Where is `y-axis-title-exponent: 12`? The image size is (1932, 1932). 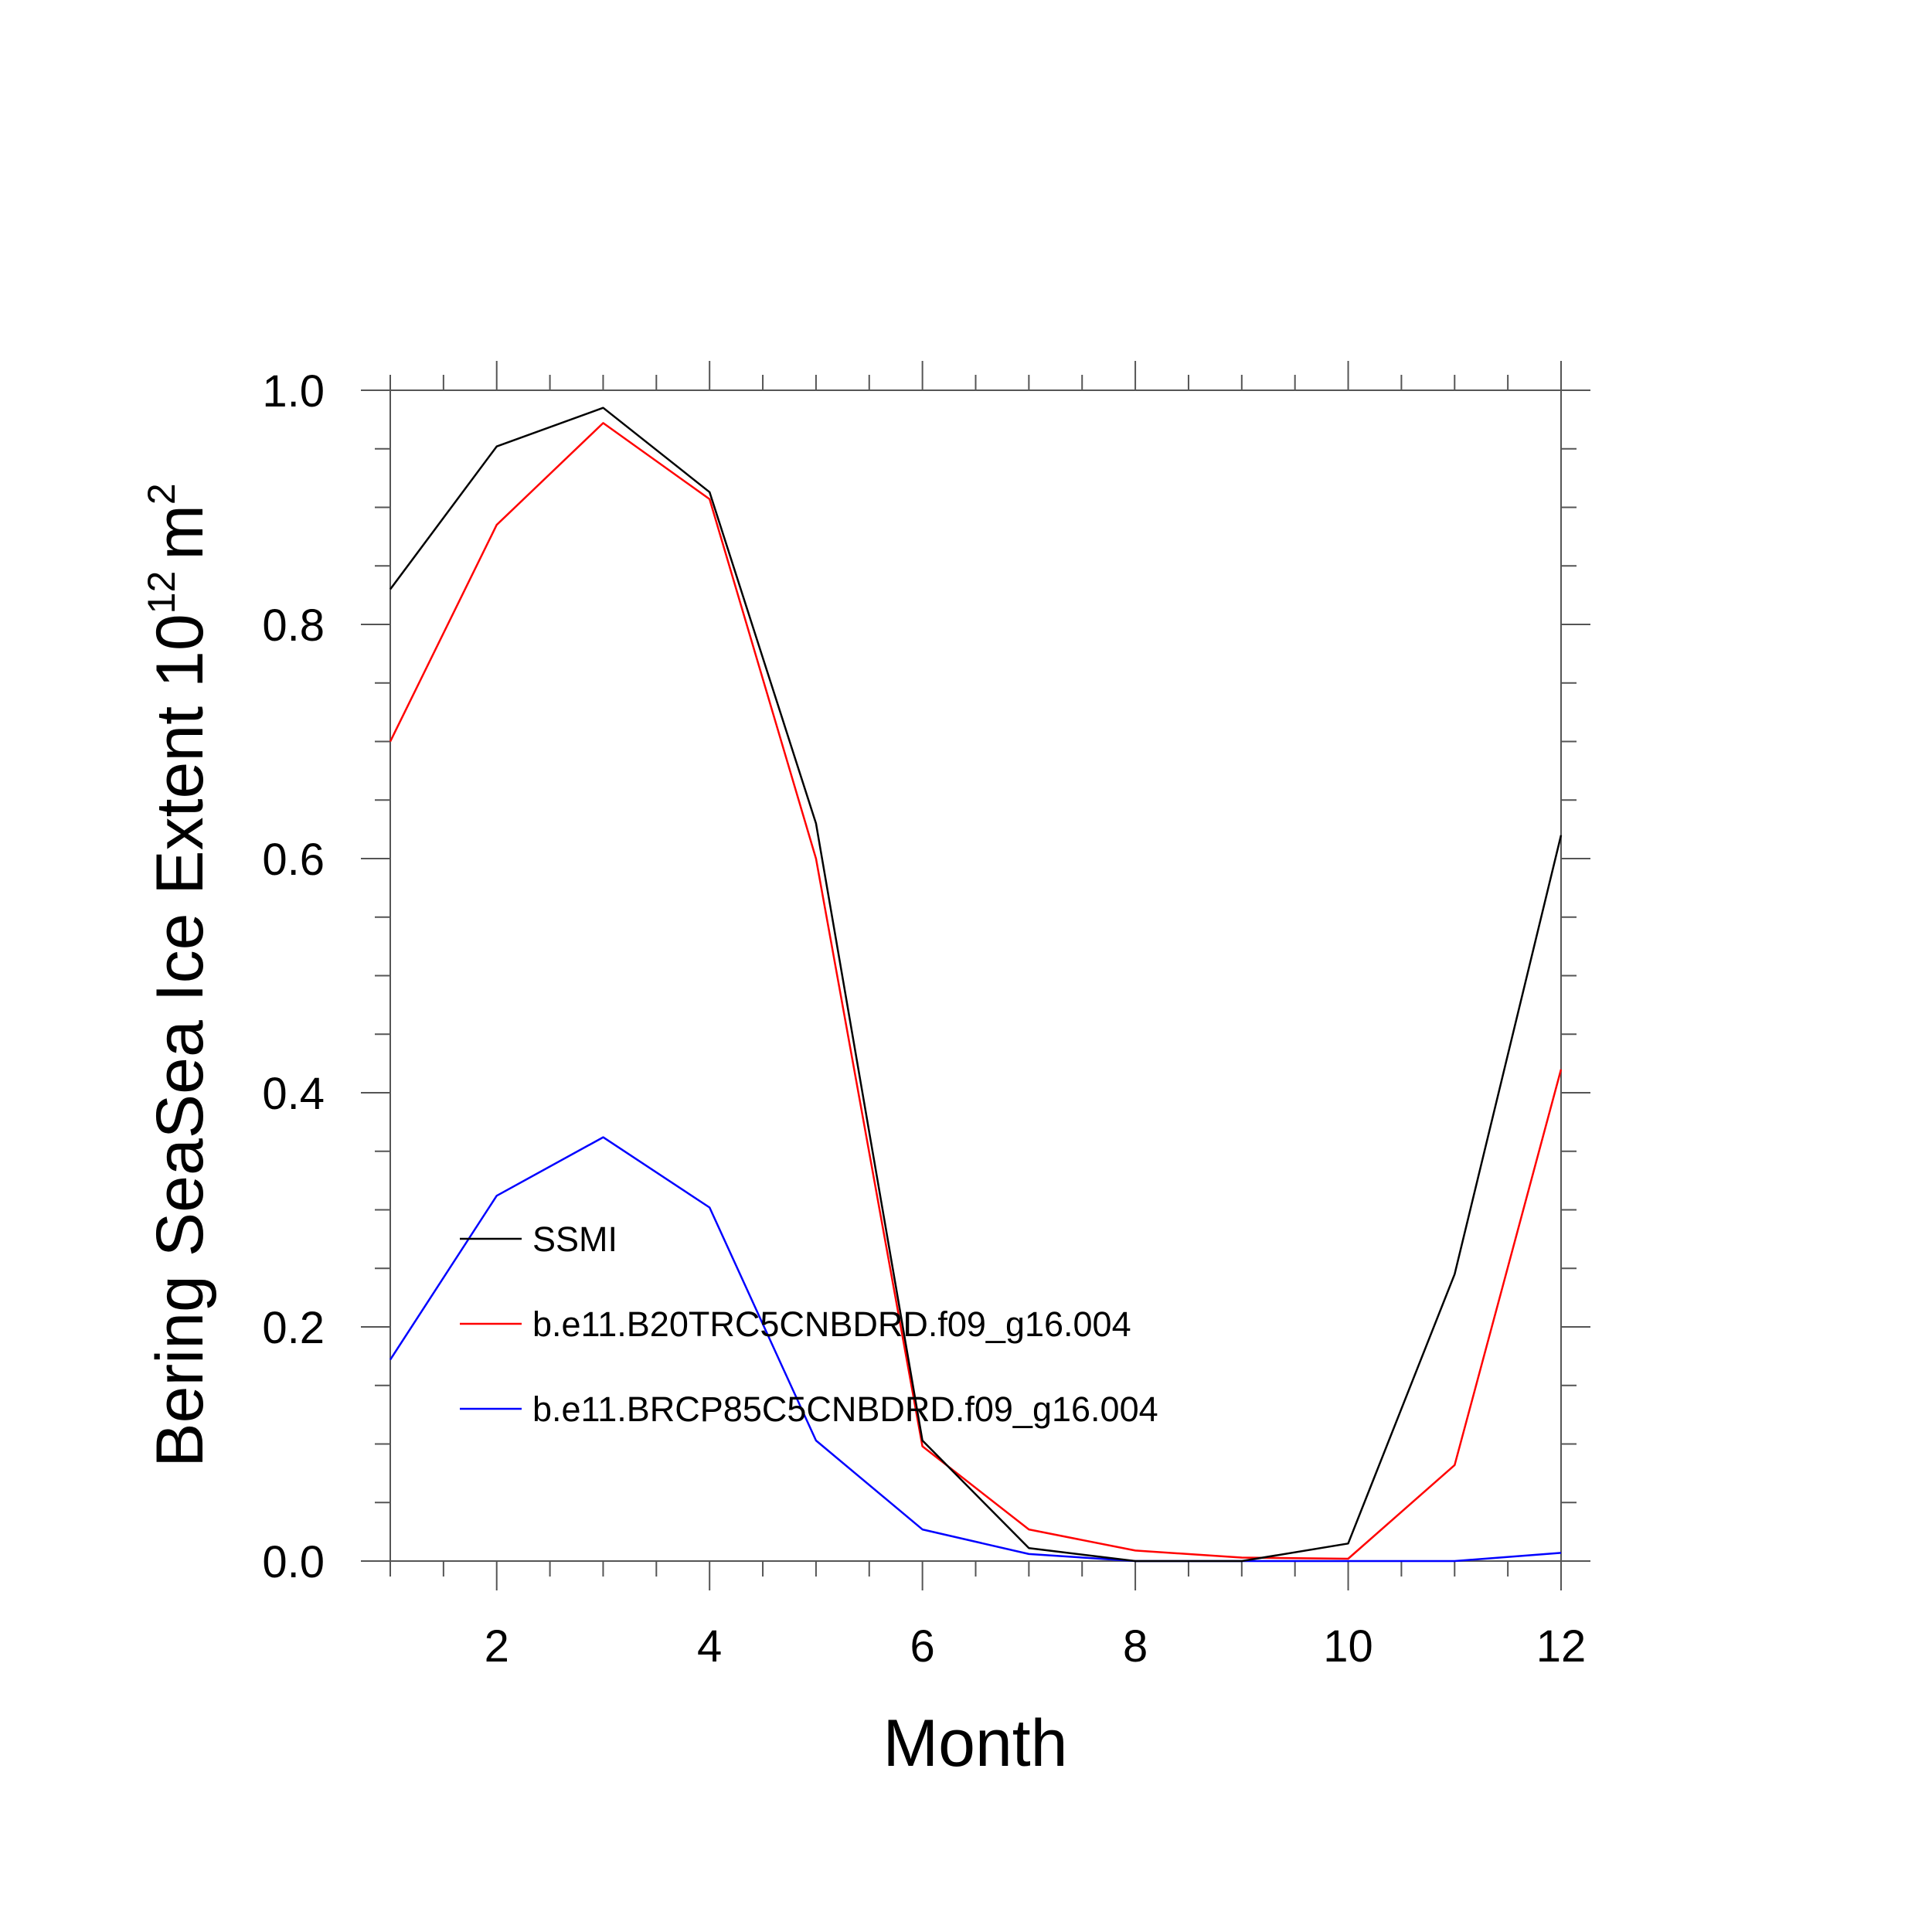
y-axis-title-exponent: 12 is located at coordinates (161, 592).